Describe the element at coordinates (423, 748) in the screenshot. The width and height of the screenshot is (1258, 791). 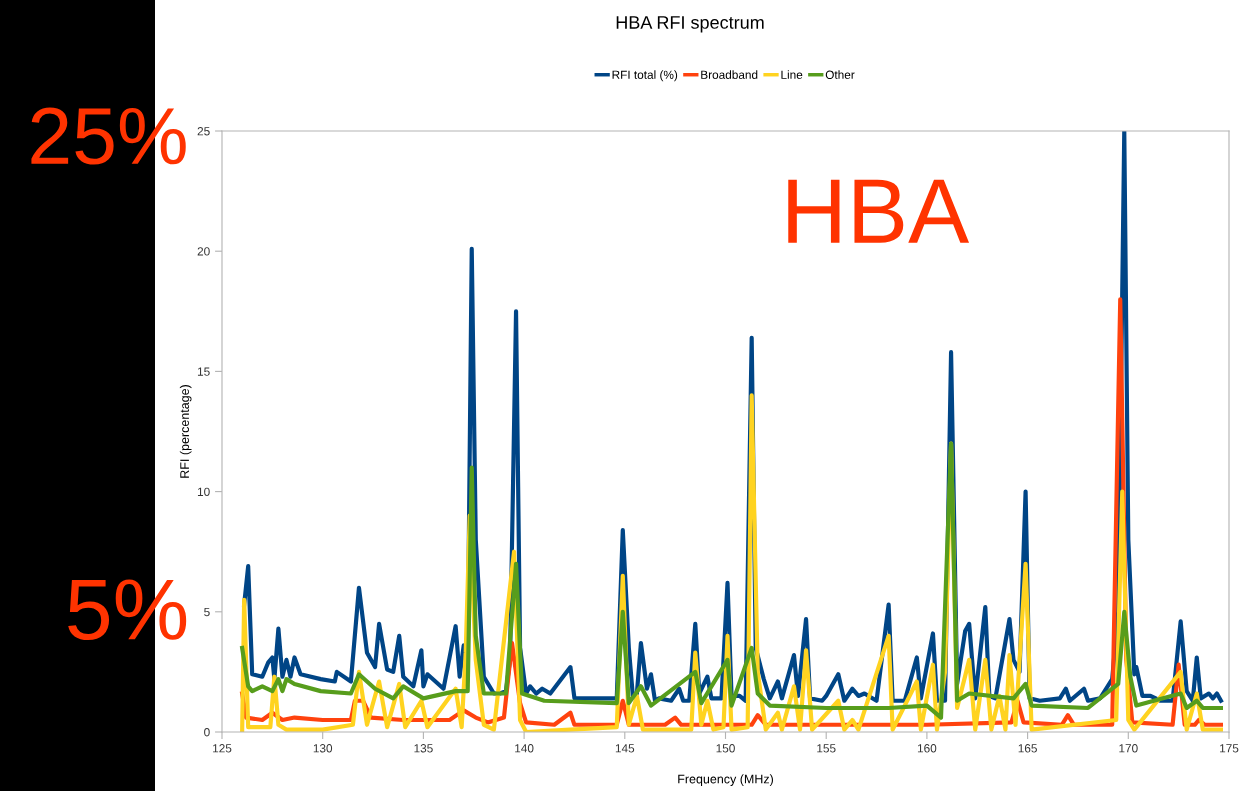
I see `x-tick-label: 135` at that location.